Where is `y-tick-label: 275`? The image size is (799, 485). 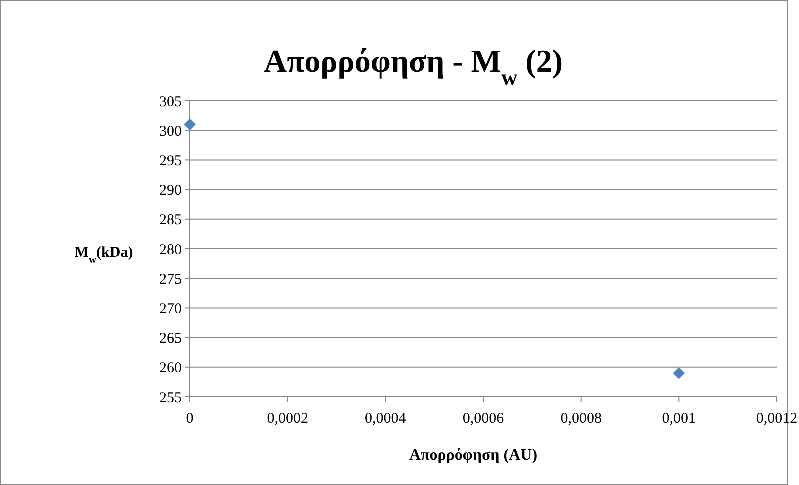 y-tick-label: 275 is located at coordinates (171, 280).